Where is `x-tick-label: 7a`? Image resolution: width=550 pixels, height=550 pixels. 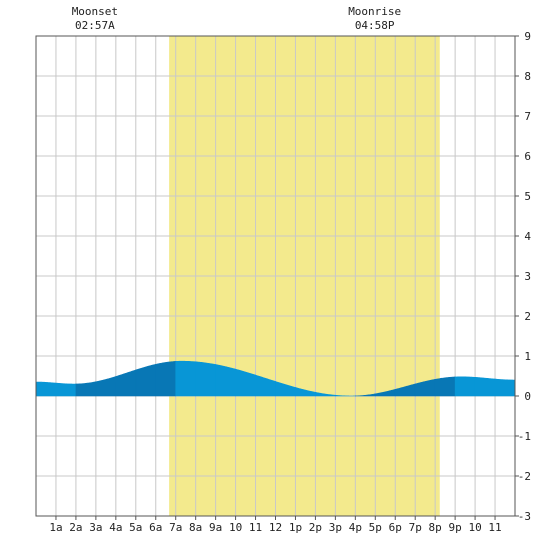
x-tick-label: 7a is located at coordinates (175, 527).